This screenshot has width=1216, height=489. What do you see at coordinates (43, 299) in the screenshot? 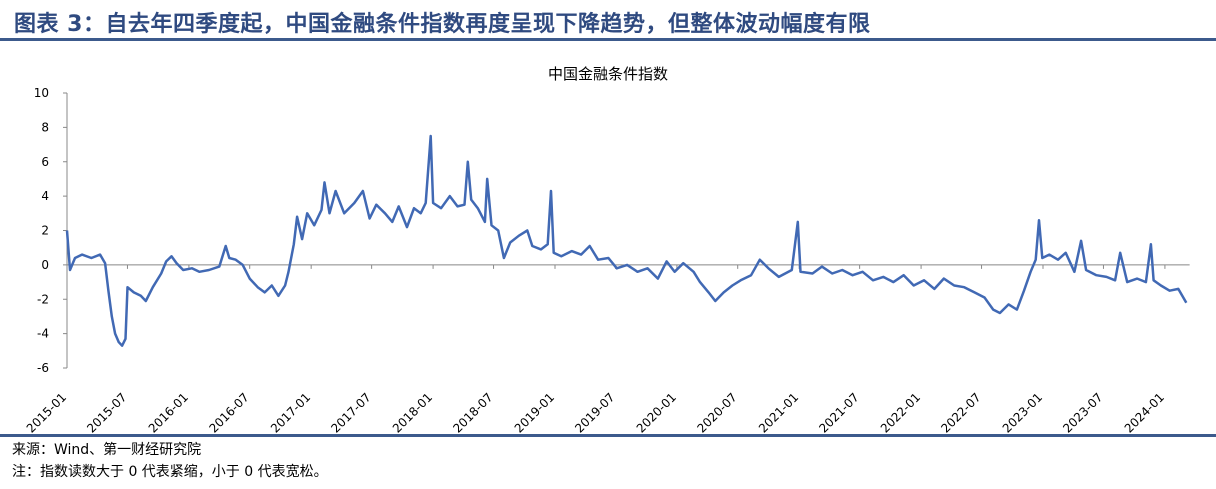
I see `y-tick-label: -2` at bounding box center [43, 299].